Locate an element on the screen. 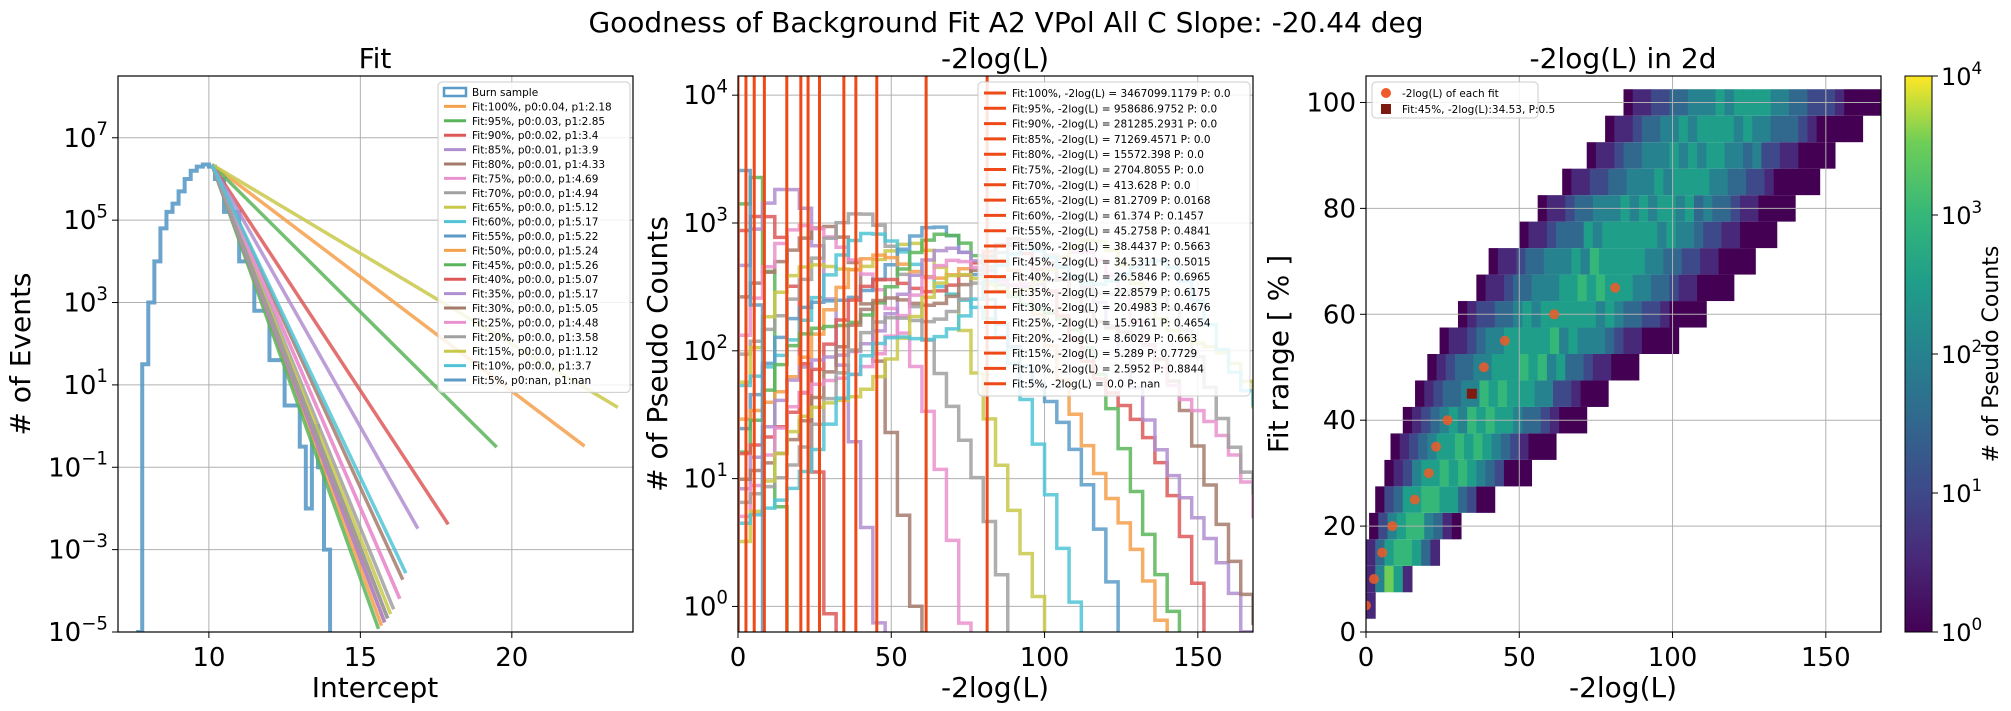  fit-y-tick-label: 10⁵ is located at coordinates (85, 218).